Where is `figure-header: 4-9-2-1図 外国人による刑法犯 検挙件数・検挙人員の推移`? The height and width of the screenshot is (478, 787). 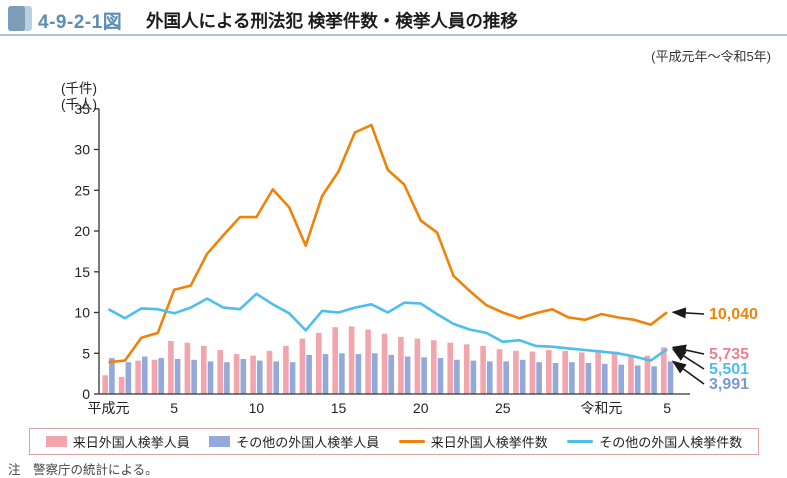
figure-header: 4-9-2-1図 外国人による刑法犯 検挙件数・検挙人員の推移 is located at coordinates (393, 20).